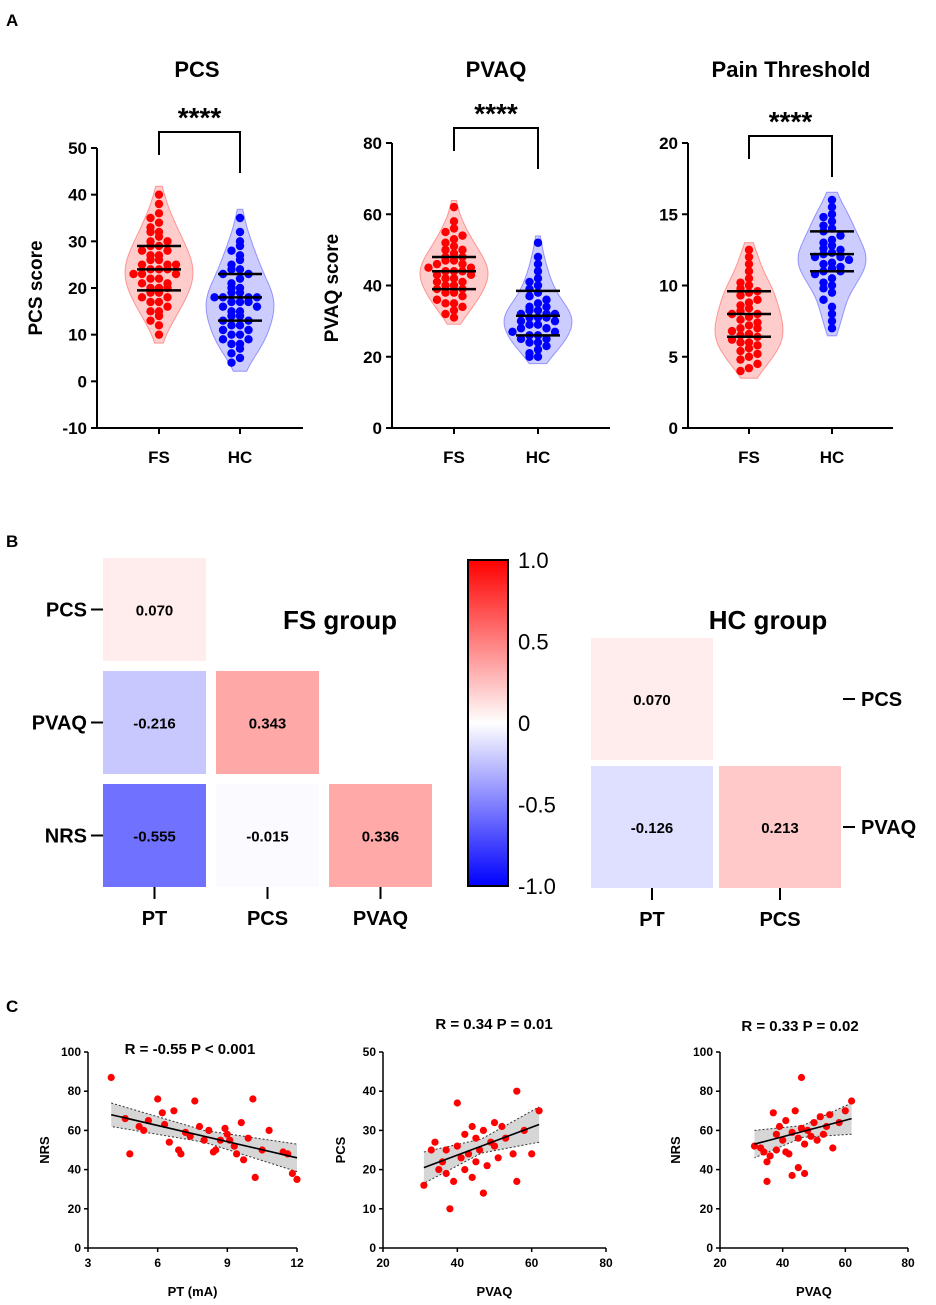 The image size is (936, 1305). Describe the element at coordinates (77, 148) in the screenshot. I see `y-tick-label: 50` at that location.